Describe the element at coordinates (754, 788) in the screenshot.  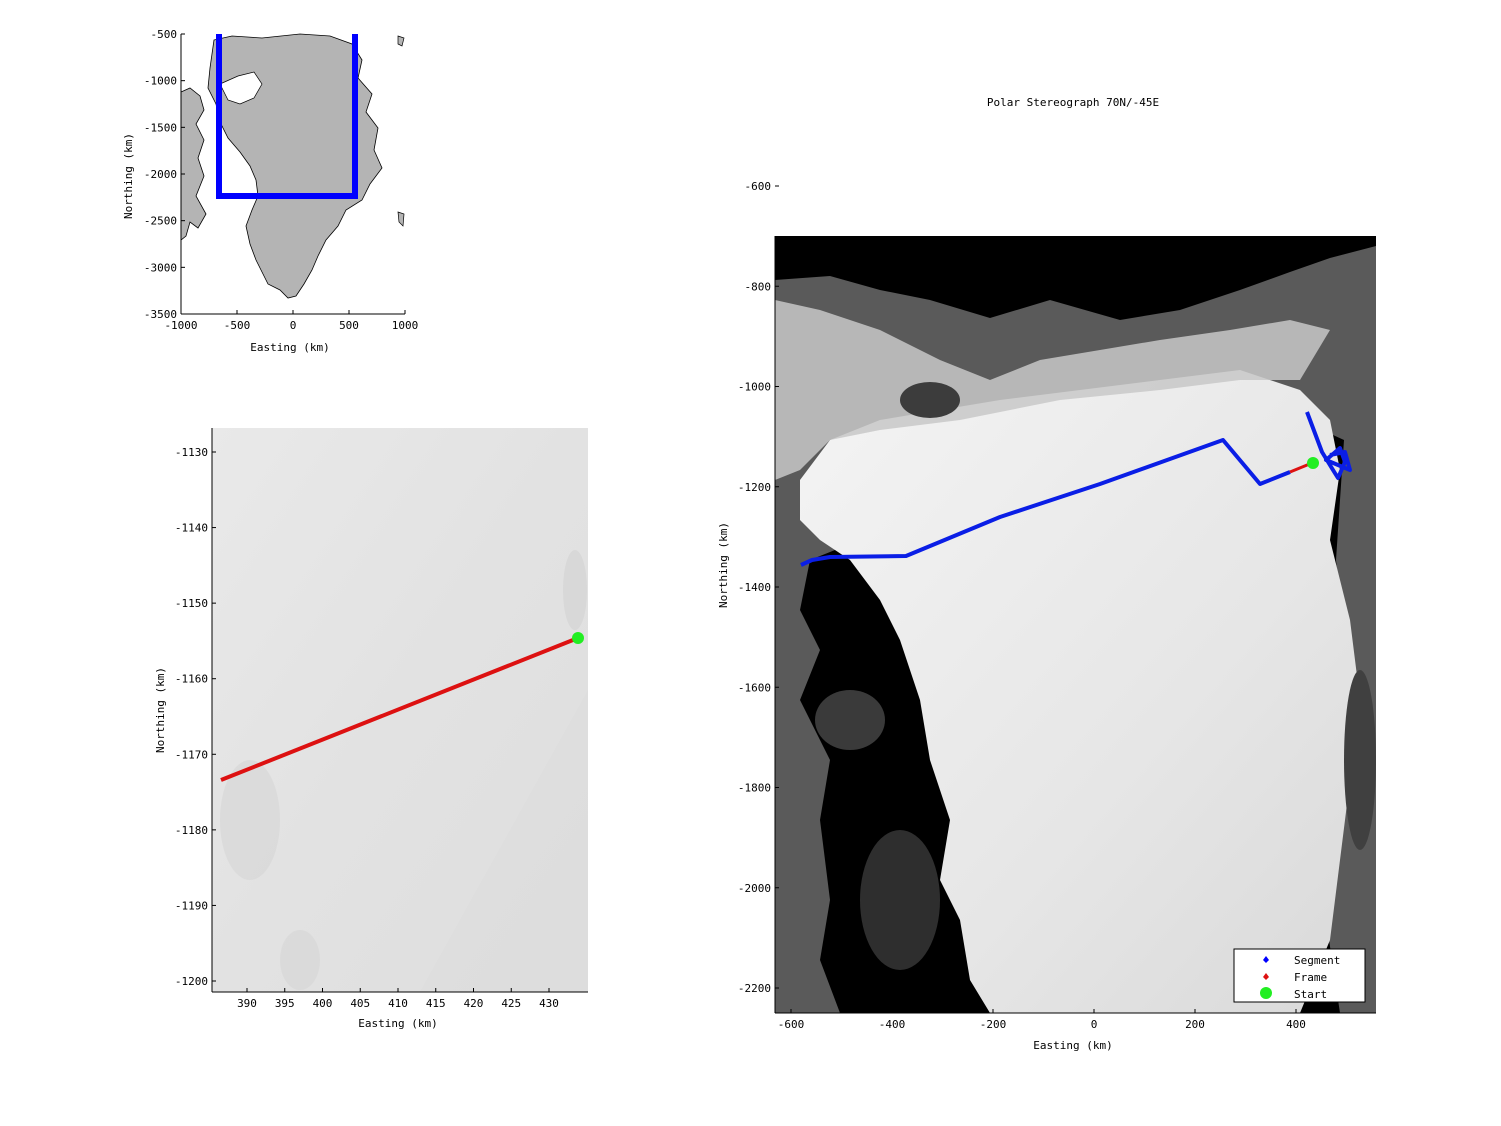
I see `main-y-tick-label: -1800` at that location.